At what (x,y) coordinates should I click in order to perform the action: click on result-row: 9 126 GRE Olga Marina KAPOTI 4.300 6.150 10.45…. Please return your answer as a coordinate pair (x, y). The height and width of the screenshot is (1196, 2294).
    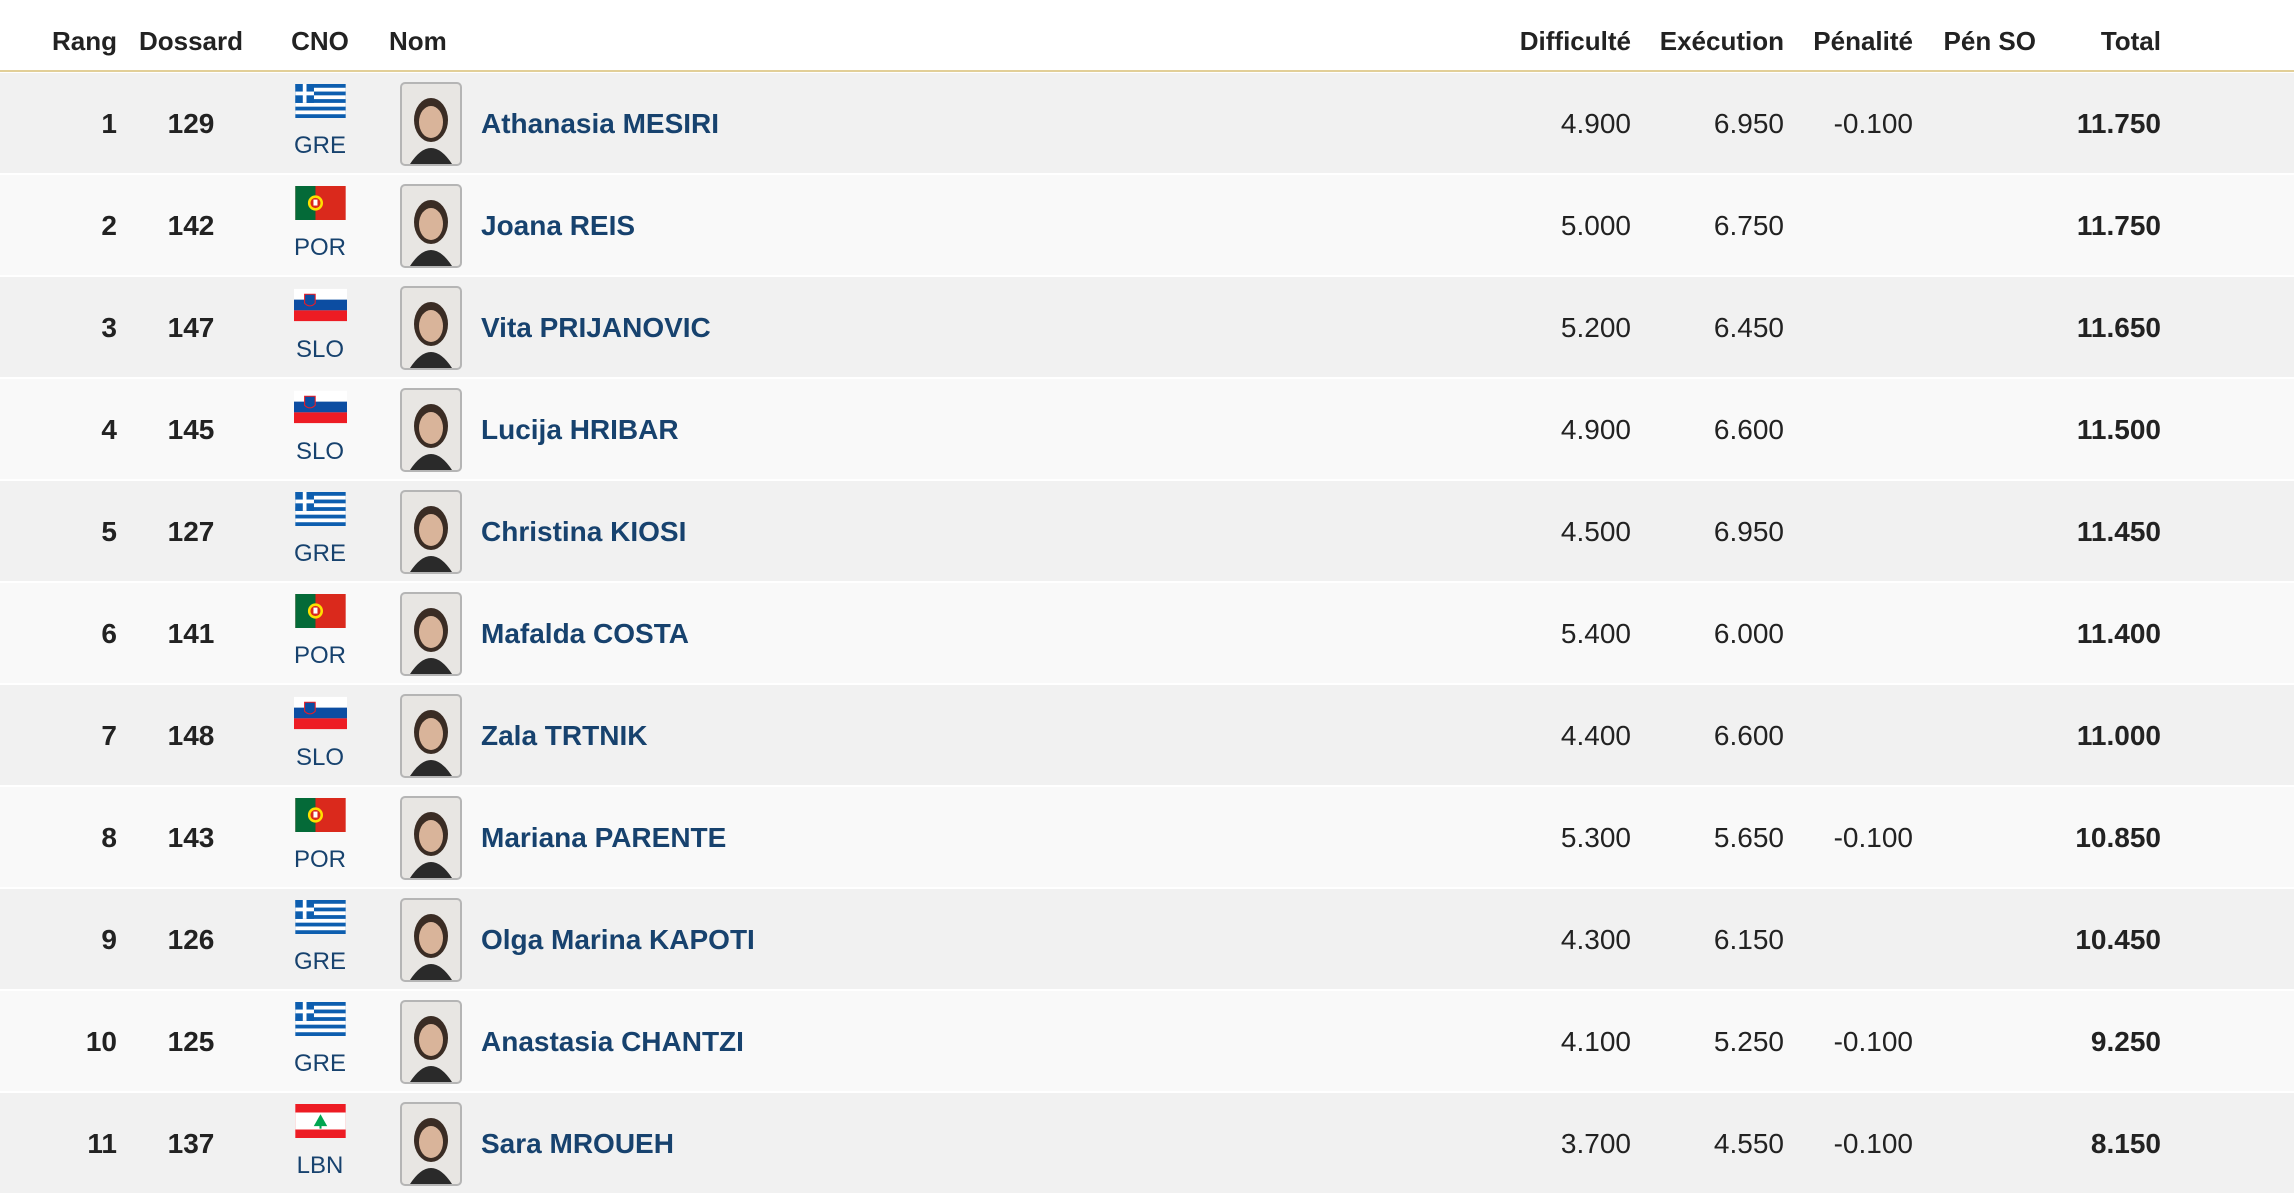
    Looking at the image, I should click on (1147, 939).